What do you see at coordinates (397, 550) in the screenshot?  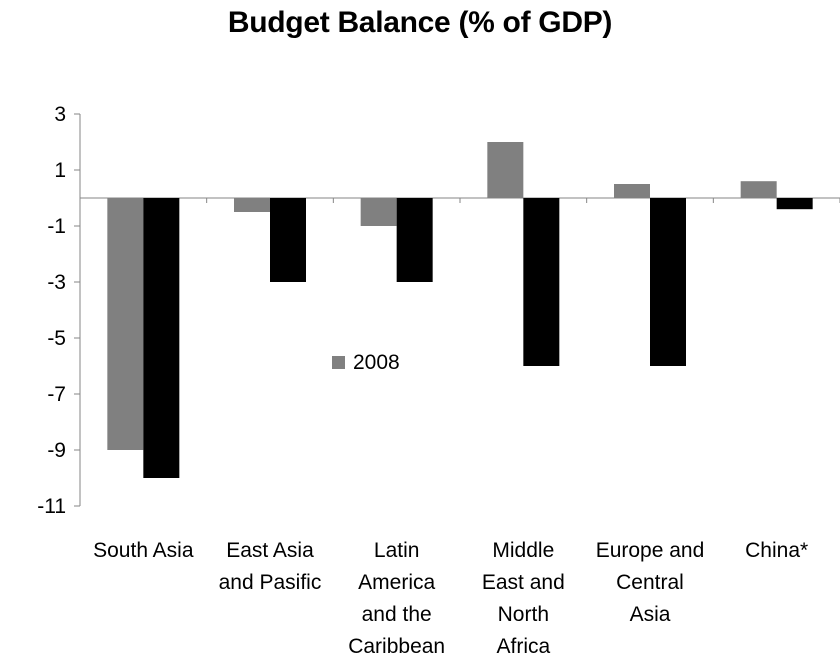 I see `x-category-label-line: Latin` at bounding box center [397, 550].